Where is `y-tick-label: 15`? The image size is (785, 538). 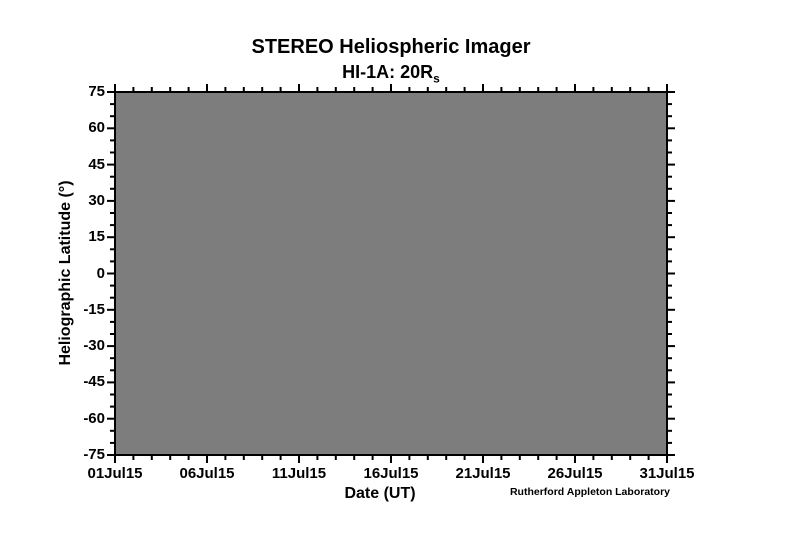
y-tick-label: 15 is located at coordinates (96, 237).